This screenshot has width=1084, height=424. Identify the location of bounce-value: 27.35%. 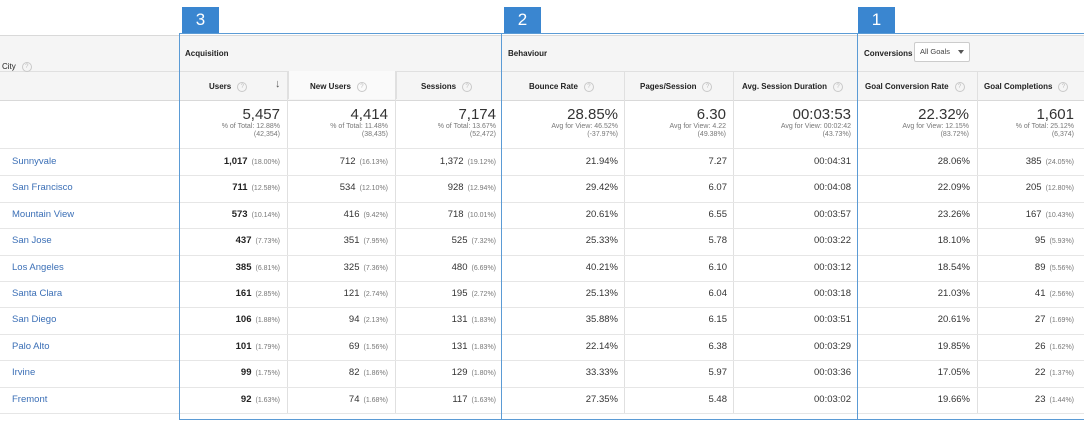
(601, 399).